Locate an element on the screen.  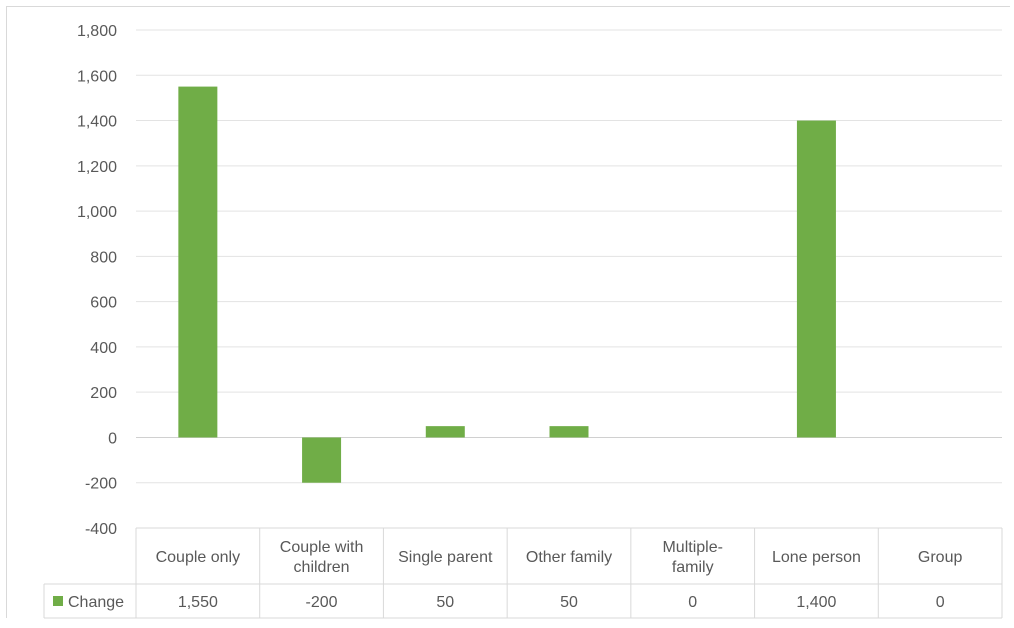
x-tick-label: Single parent is located at coordinates (445, 557).